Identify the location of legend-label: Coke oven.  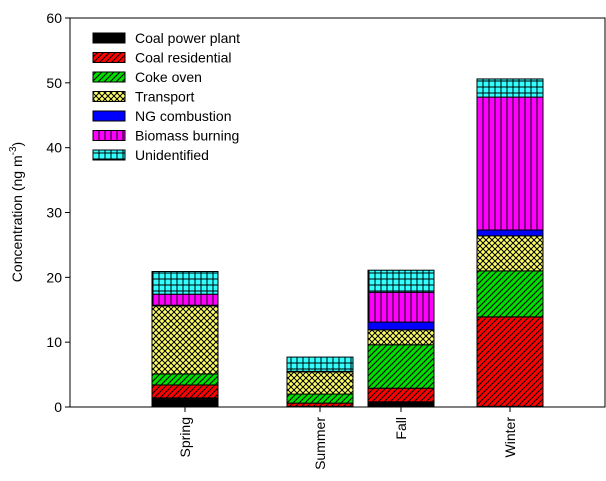
(168, 77).